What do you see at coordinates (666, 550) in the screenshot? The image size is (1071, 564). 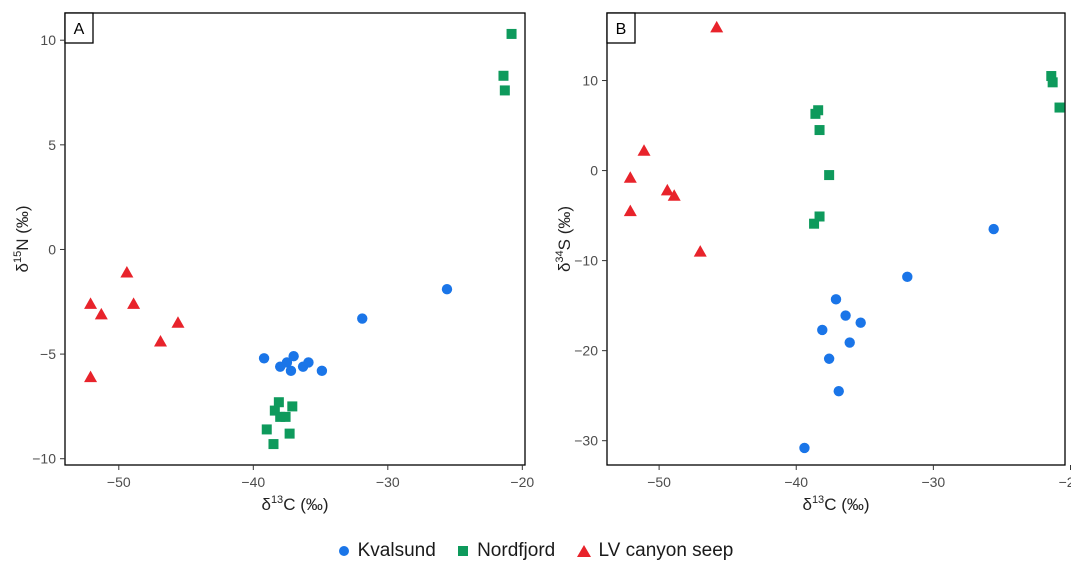 I see `legend-label: LV canyon seep` at bounding box center [666, 550].